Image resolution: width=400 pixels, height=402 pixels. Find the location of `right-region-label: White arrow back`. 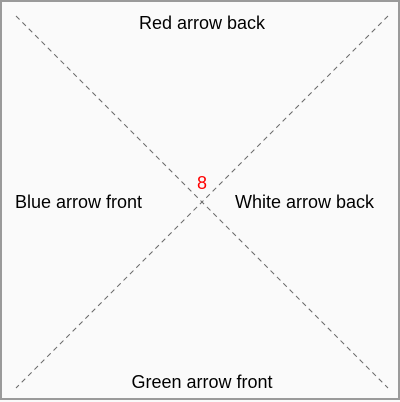

right-region-label: White arrow back is located at coordinates (305, 202).